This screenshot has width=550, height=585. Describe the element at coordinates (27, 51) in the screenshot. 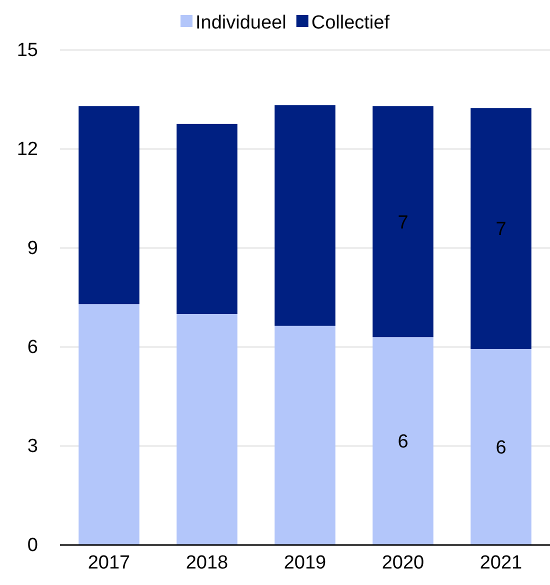

I see `y-tick-label: 15` at that location.